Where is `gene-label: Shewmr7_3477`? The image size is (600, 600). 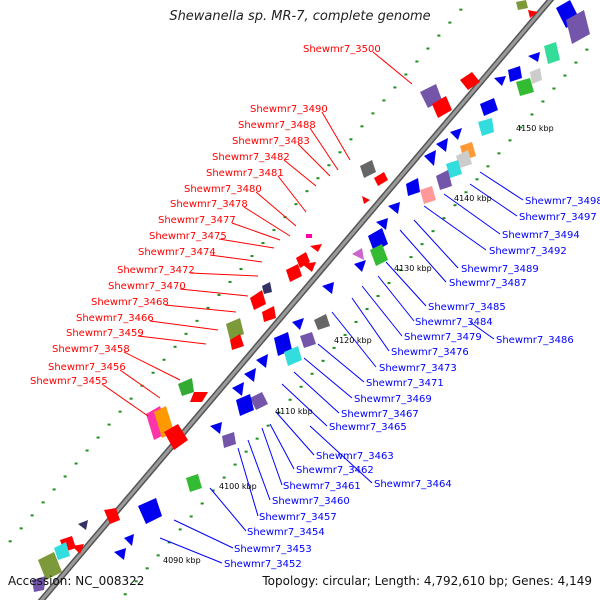 gene-label: Shewmr7_3477 is located at coordinates (197, 220).